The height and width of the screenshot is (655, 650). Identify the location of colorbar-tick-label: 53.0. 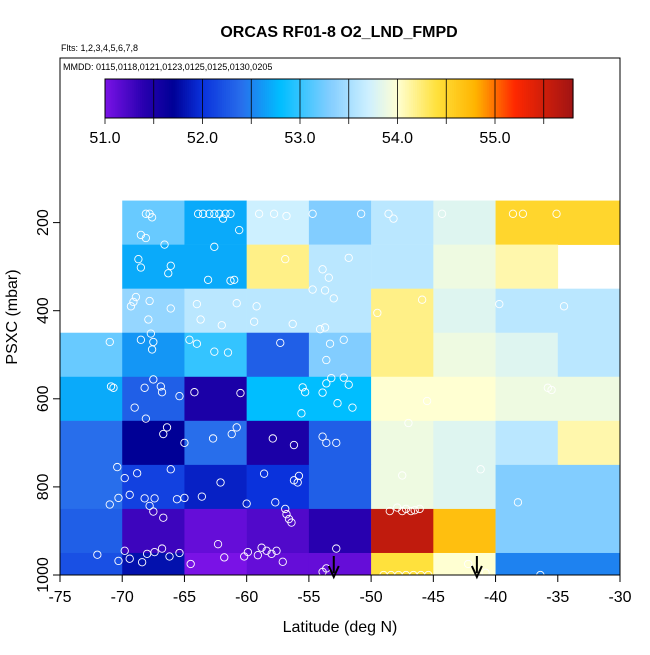
(299, 138).